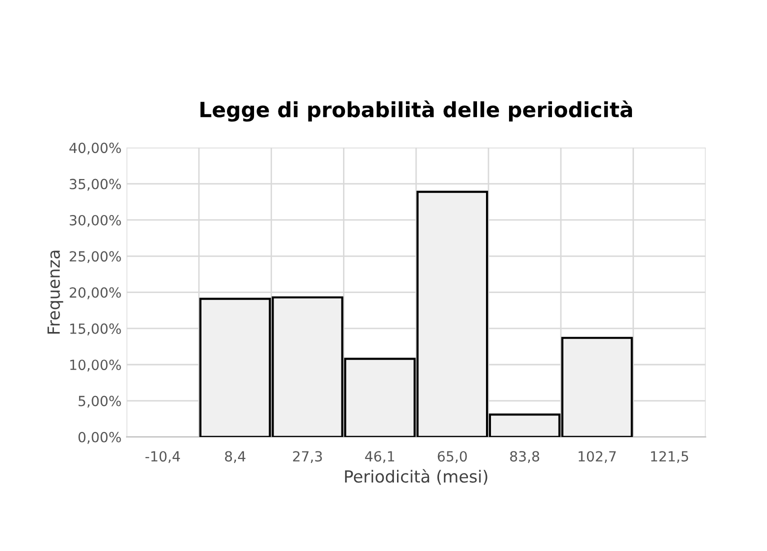  I want to click on y-tick-label: 30,00%, so click(95, 220).